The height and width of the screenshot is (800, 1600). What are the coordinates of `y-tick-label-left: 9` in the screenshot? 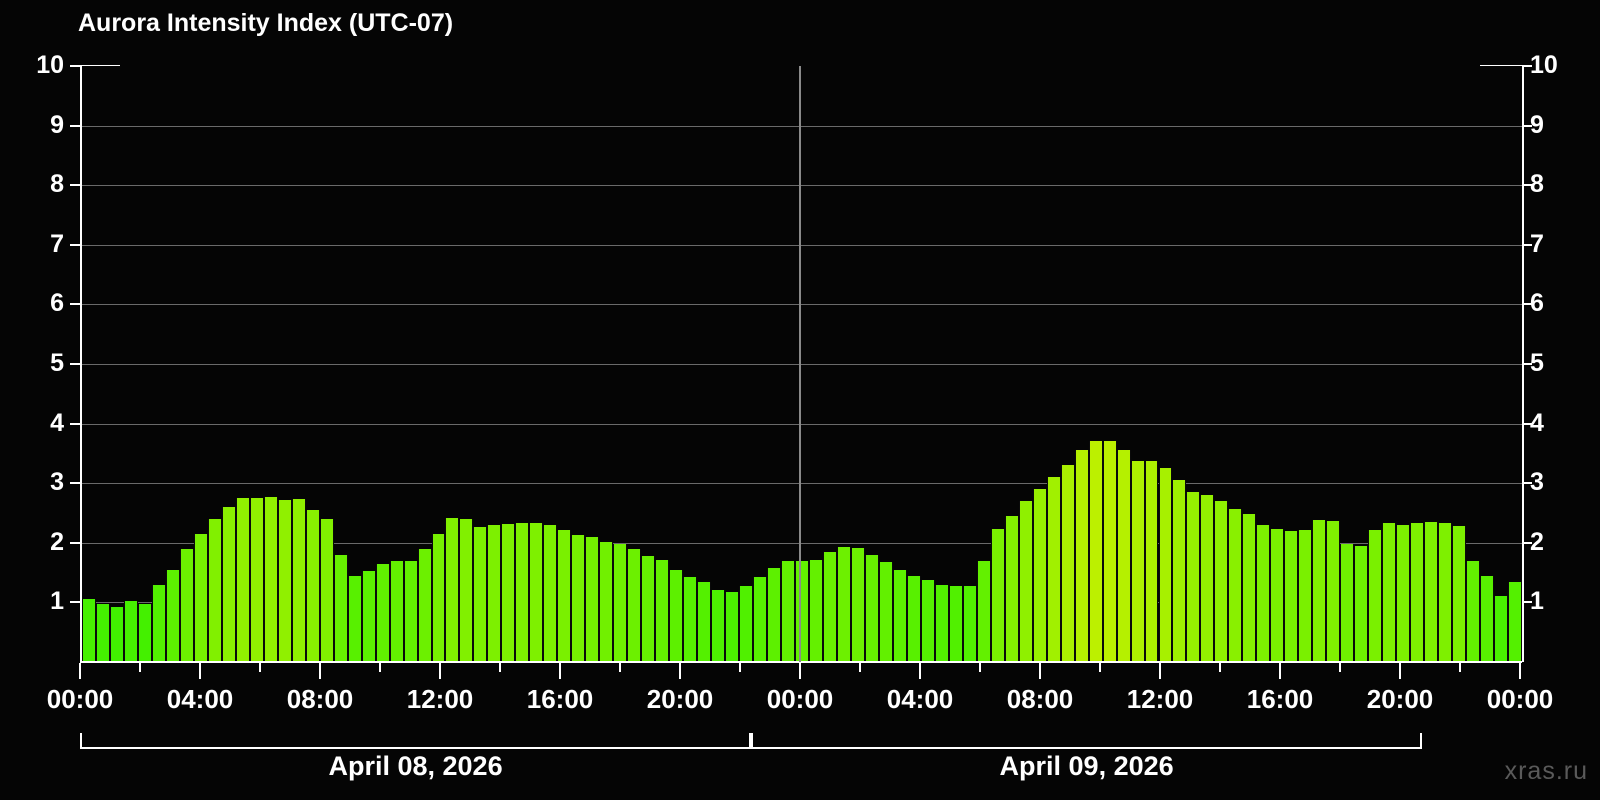 It's located at (57, 124).